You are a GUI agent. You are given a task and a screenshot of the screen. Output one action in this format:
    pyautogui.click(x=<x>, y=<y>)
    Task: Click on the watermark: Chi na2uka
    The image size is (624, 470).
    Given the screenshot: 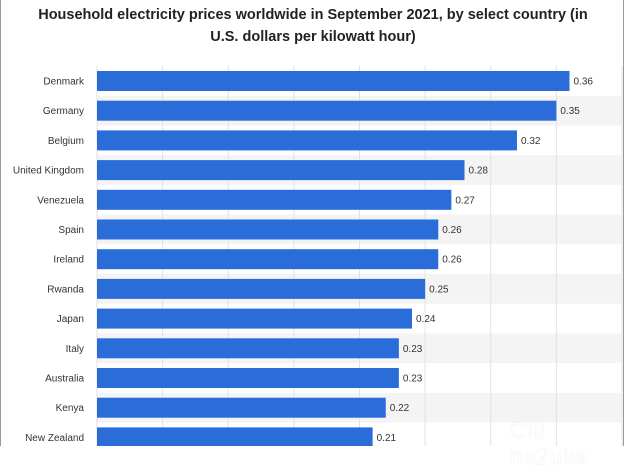 What is the action you would take?
    pyautogui.click(x=549, y=443)
    